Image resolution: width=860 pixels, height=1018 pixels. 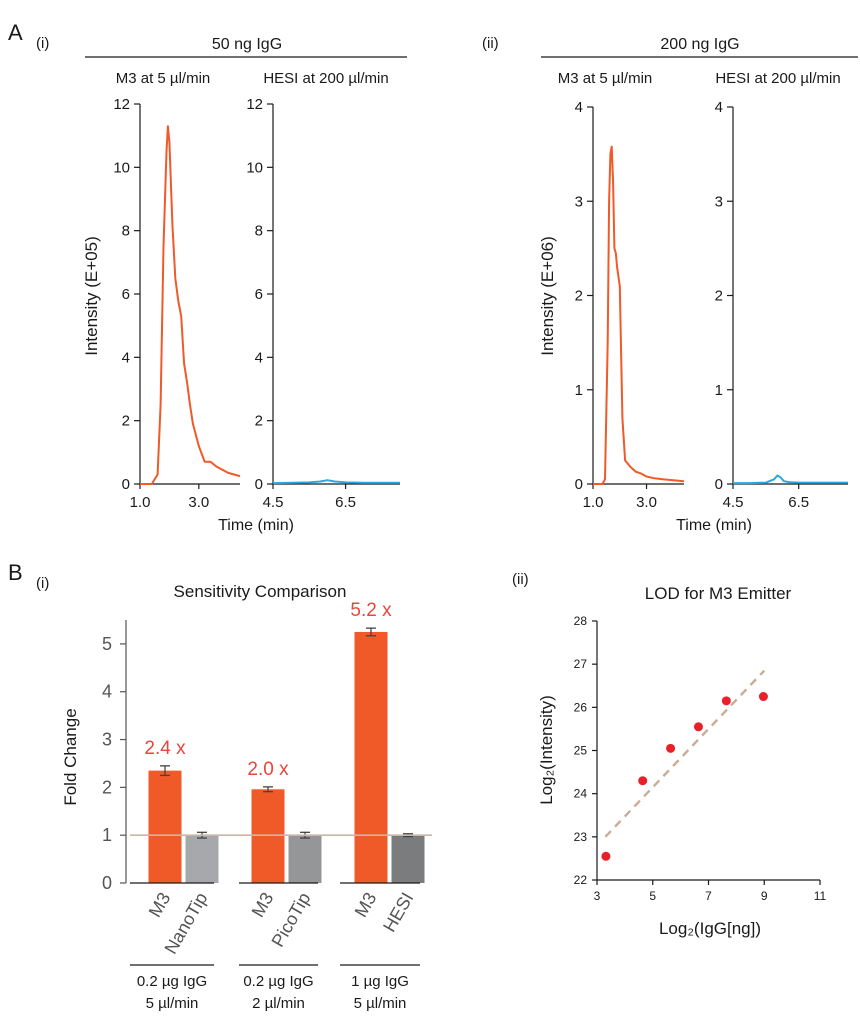 What do you see at coordinates (708, 896) in the screenshot?
I see `x-tick-label: 7` at bounding box center [708, 896].